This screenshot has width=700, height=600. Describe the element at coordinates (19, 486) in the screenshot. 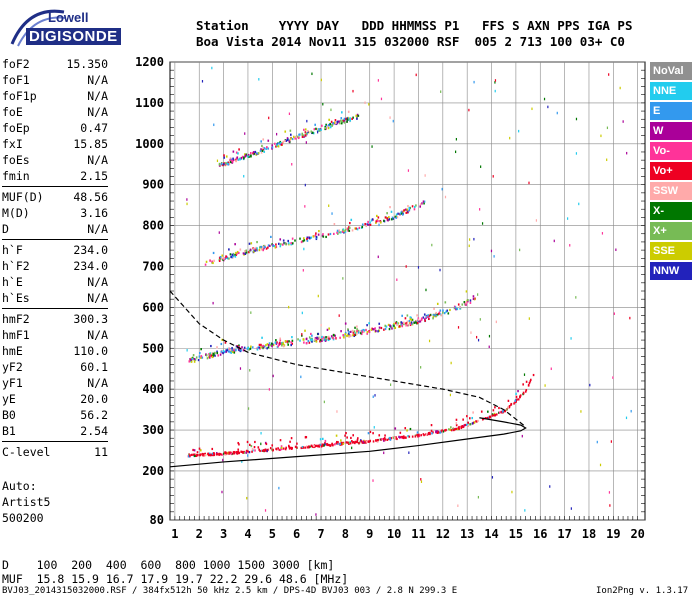

I see `auto-label: Auto:` at that location.